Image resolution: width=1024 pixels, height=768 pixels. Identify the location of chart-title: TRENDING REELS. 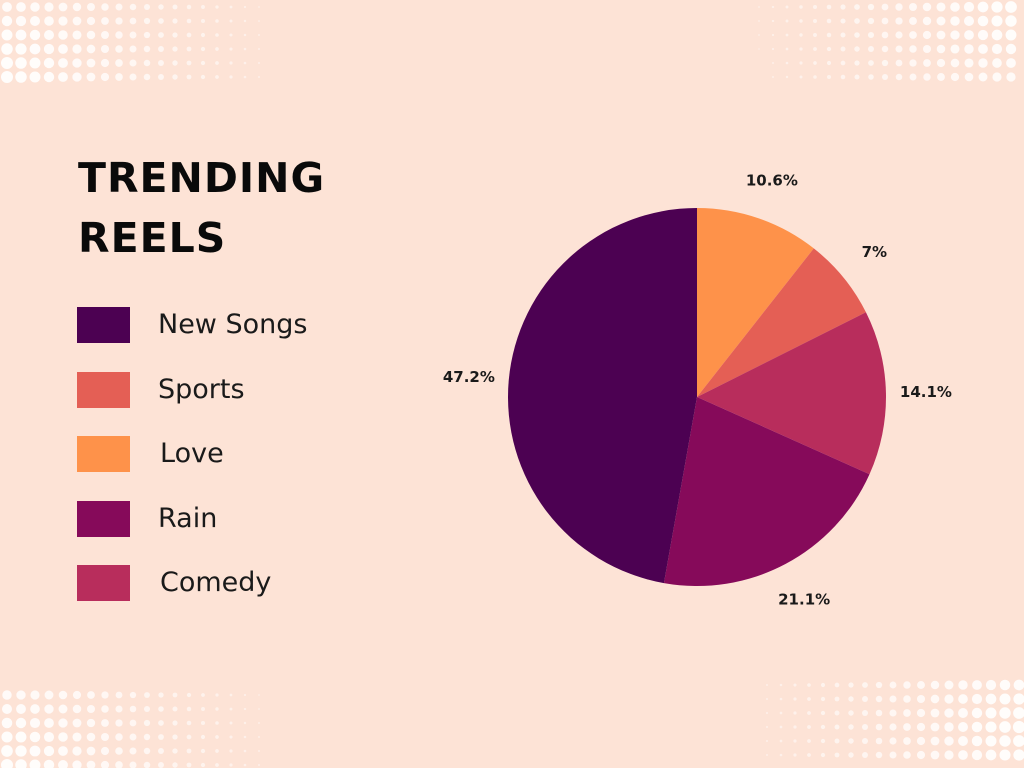
(201, 208).